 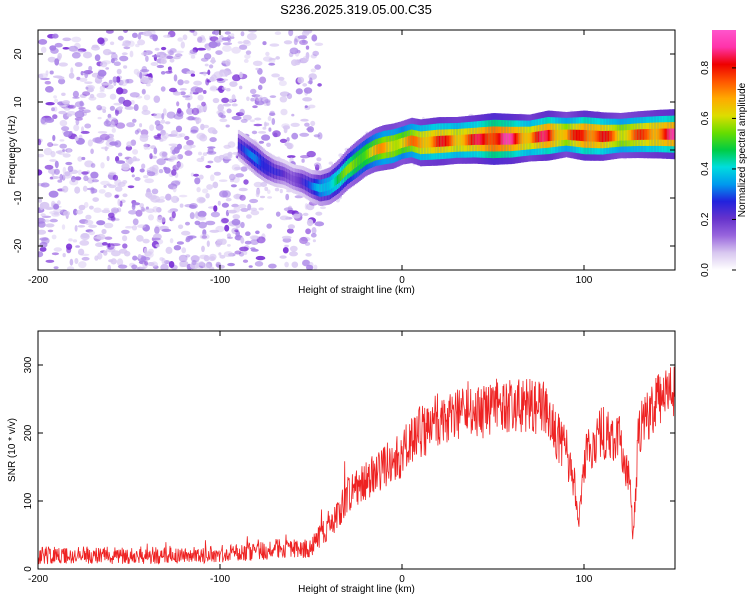 What do you see at coordinates (28, 500) in the screenshot?
I see `y-tick-label: 100` at bounding box center [28, 500].